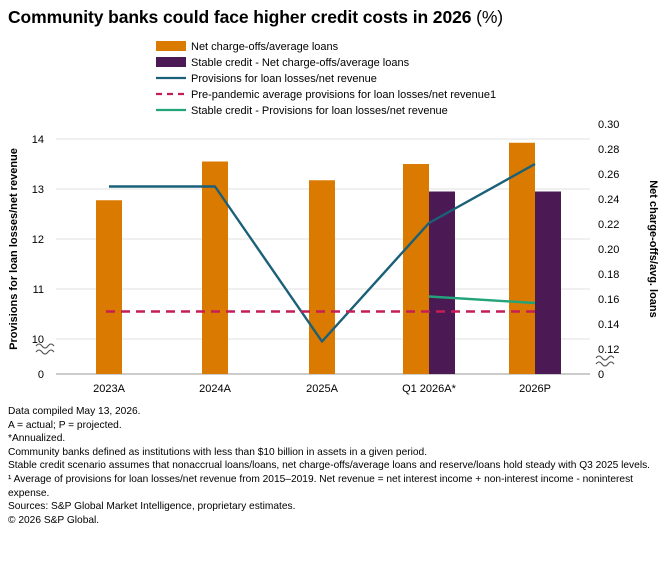 This screenshot has height=562, width=660. What do you see at coordinates (109, 389) in the screenshot?
I see `category-label-0: 2023A` at bounding box center [109, 389].